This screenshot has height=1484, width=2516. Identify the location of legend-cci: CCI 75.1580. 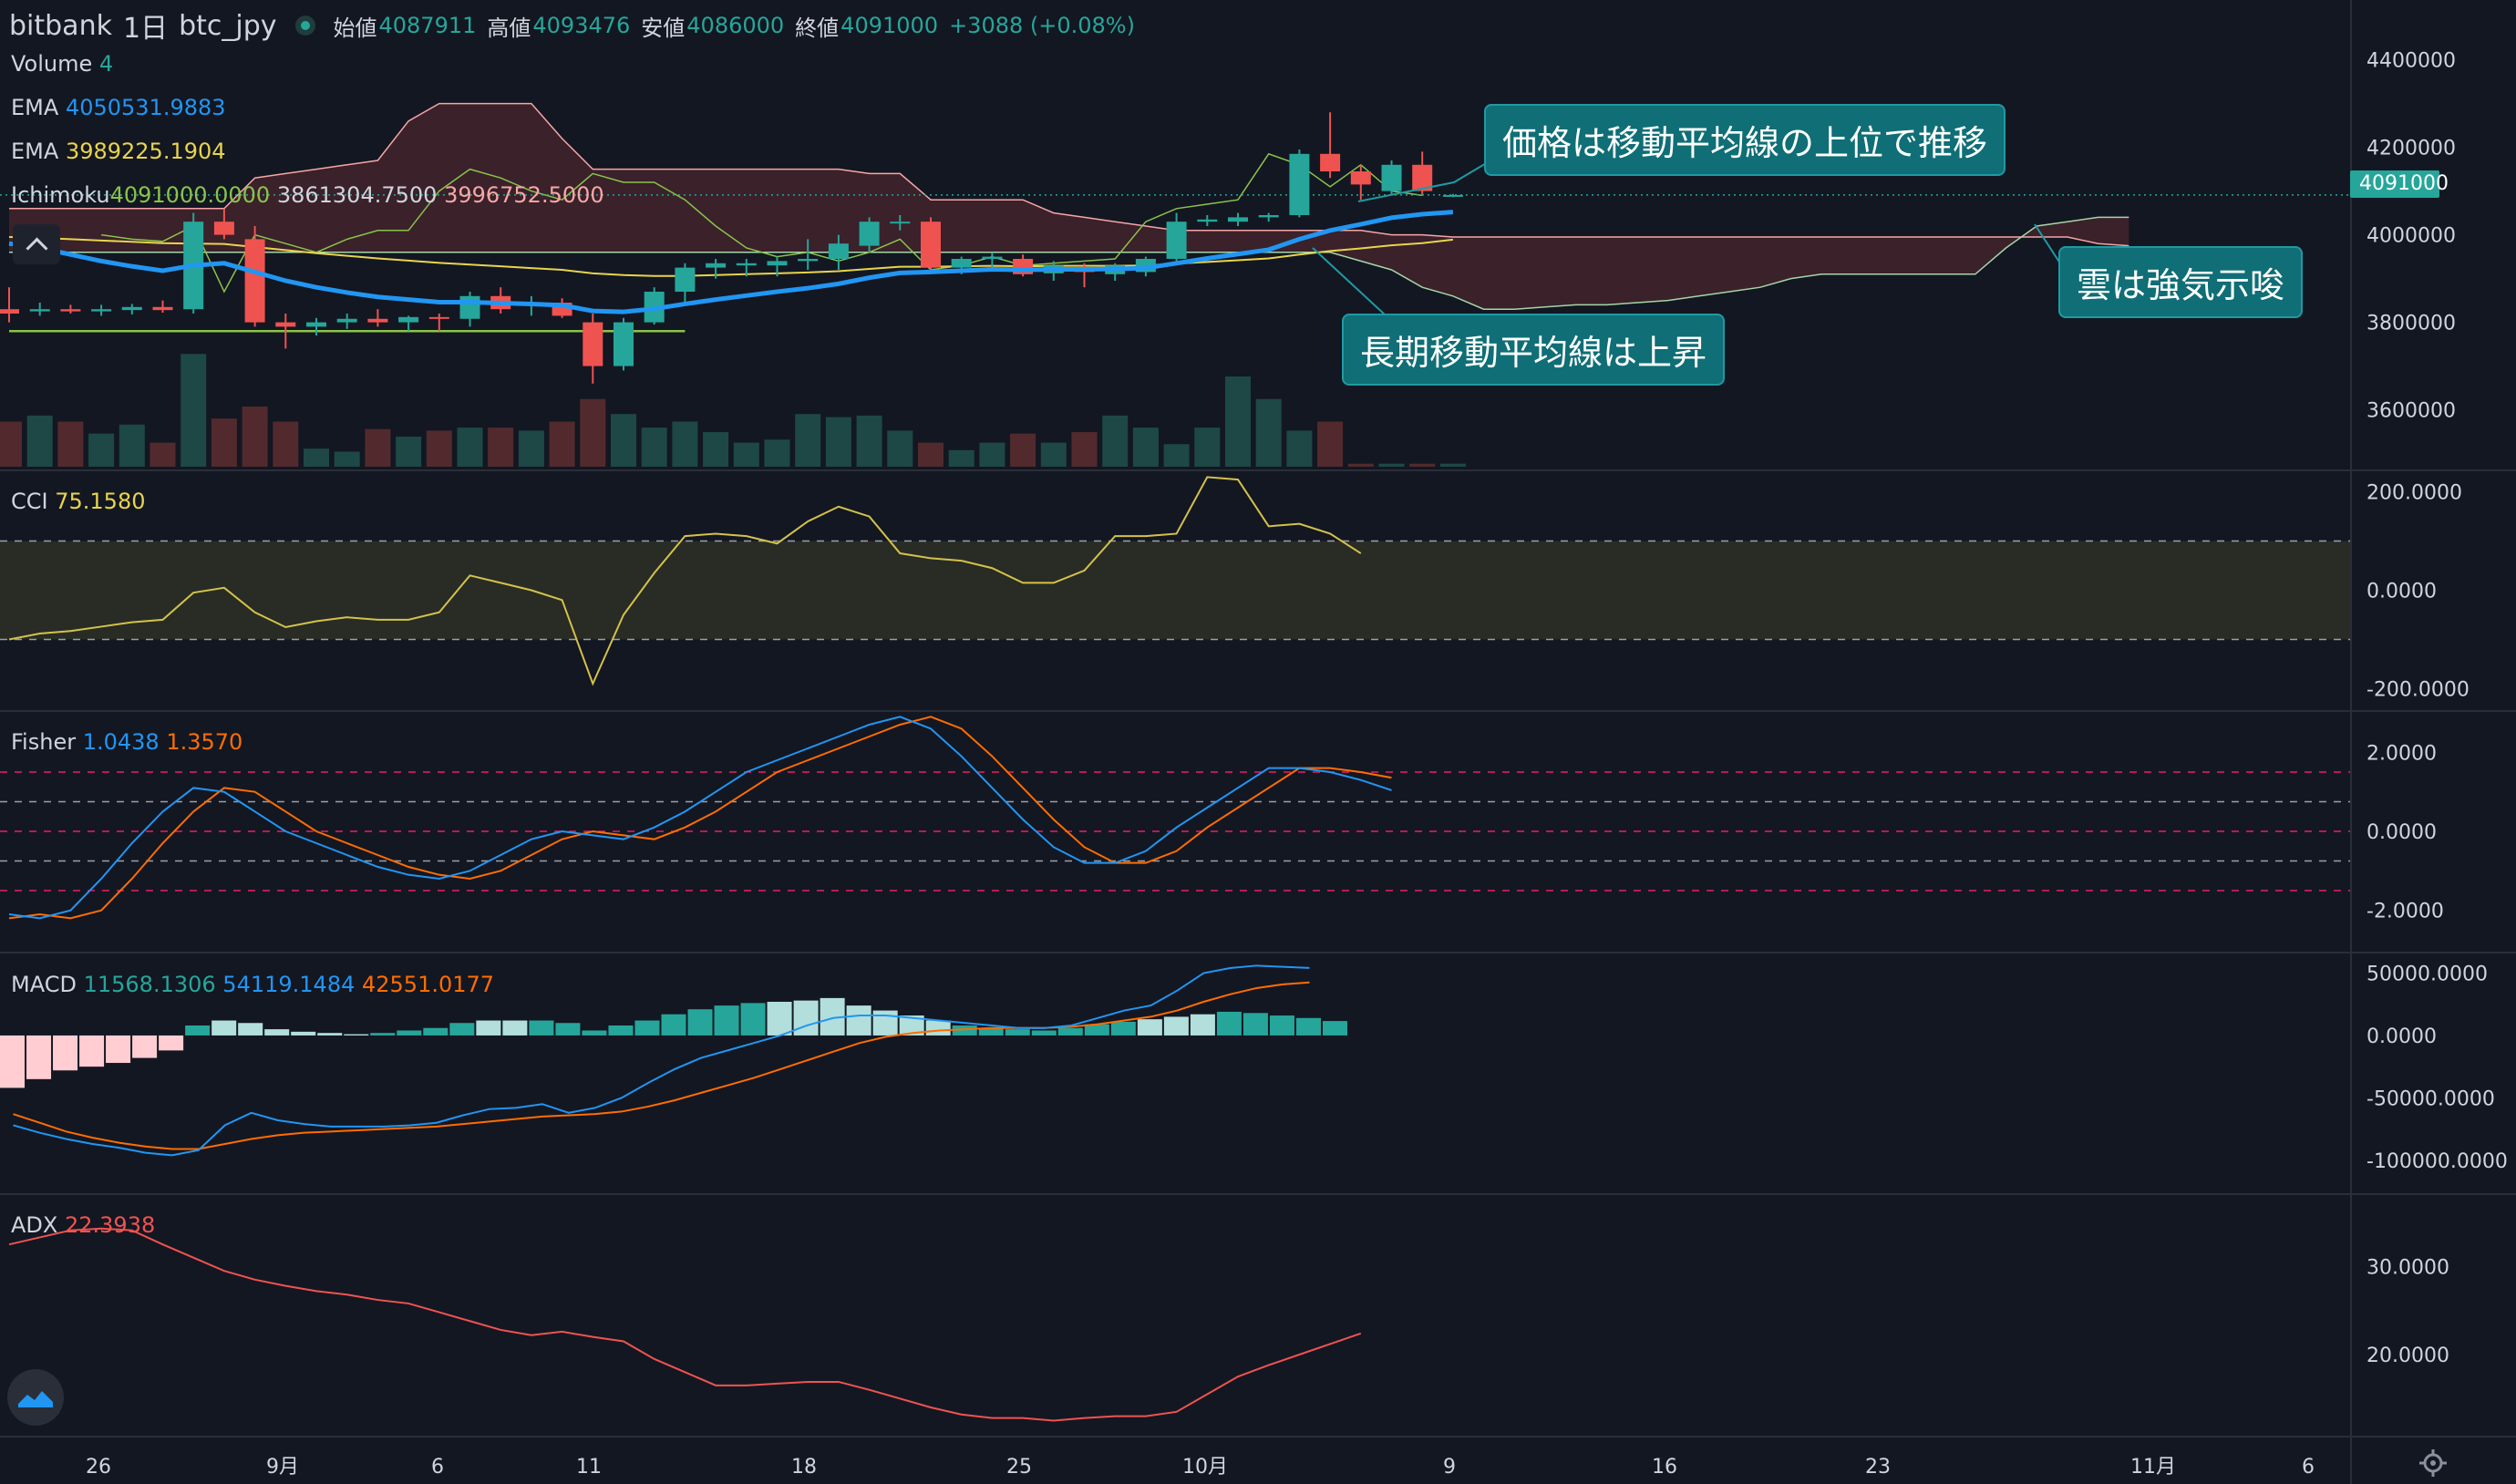
(78, 501).